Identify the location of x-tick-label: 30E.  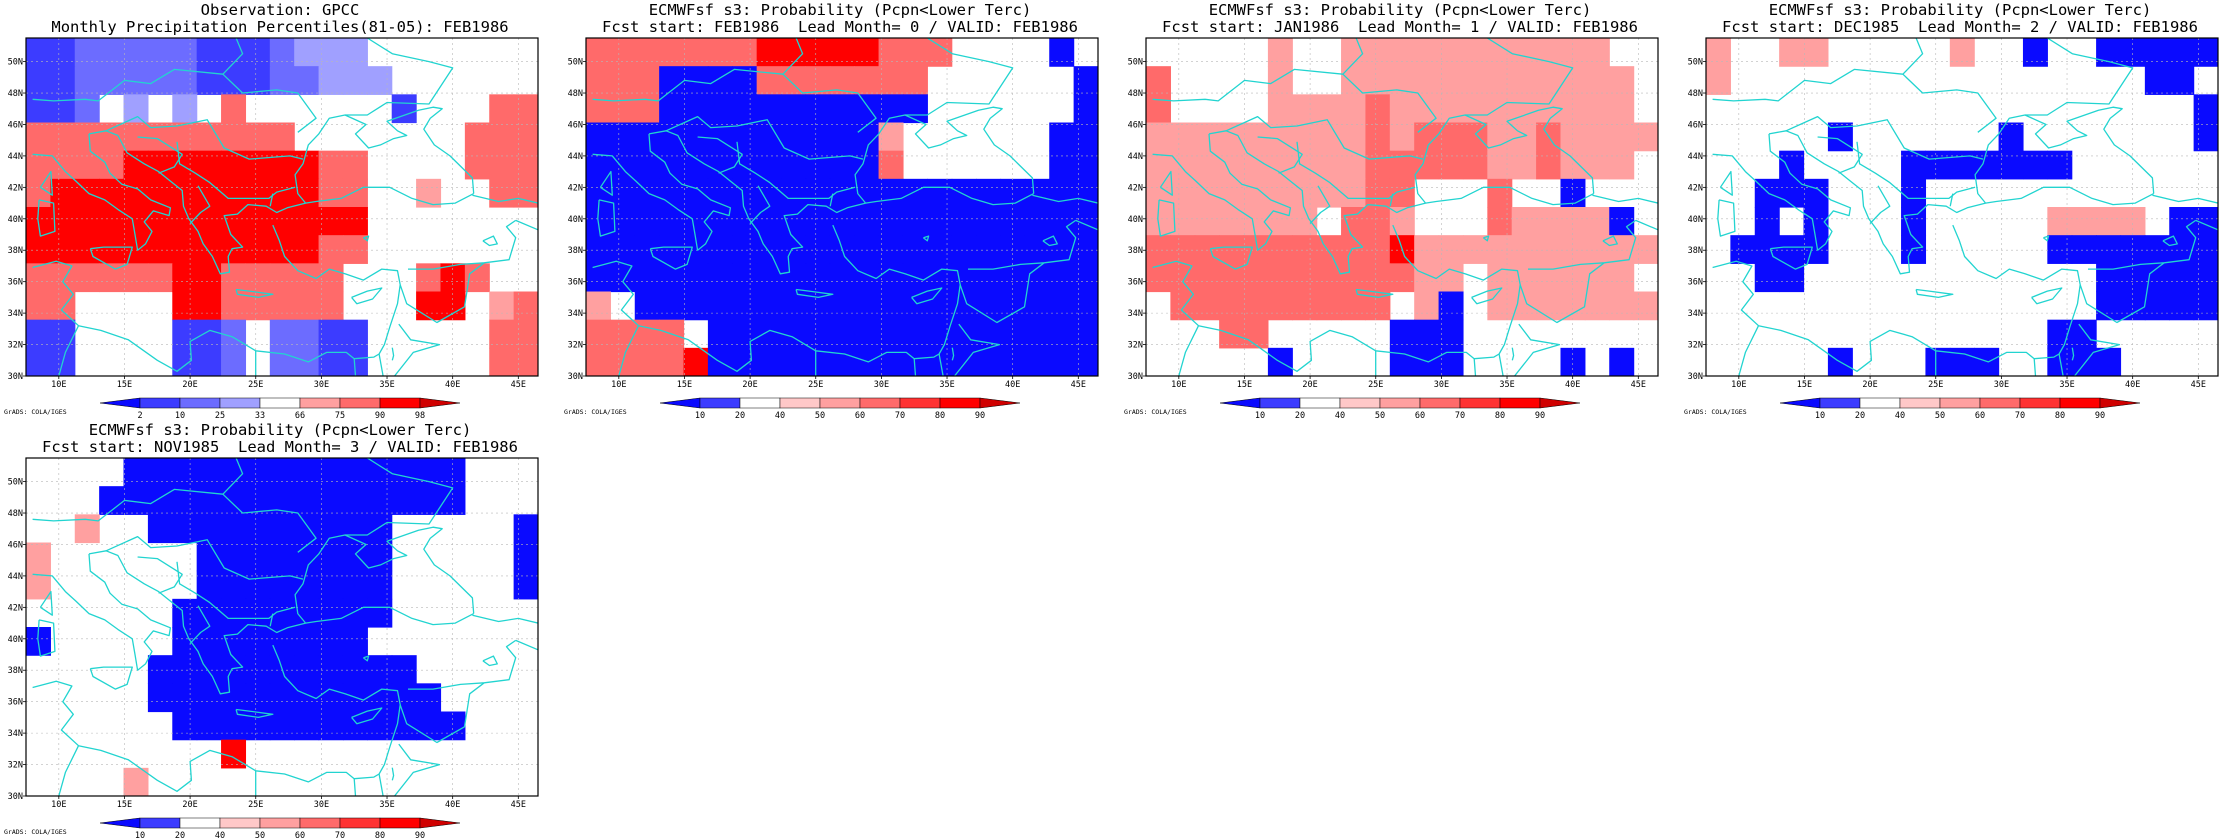
(321, 385).